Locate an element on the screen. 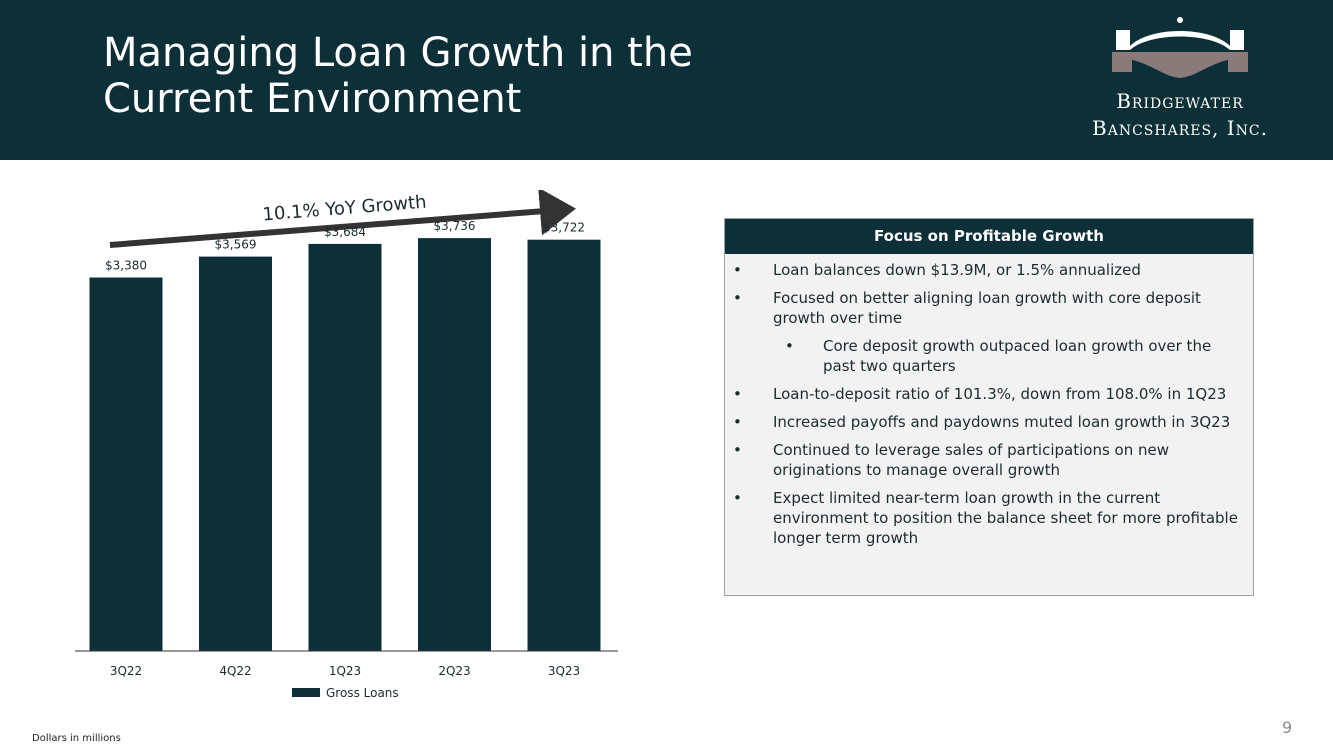  page-number: 9 is located at coordinates (1287, 727).